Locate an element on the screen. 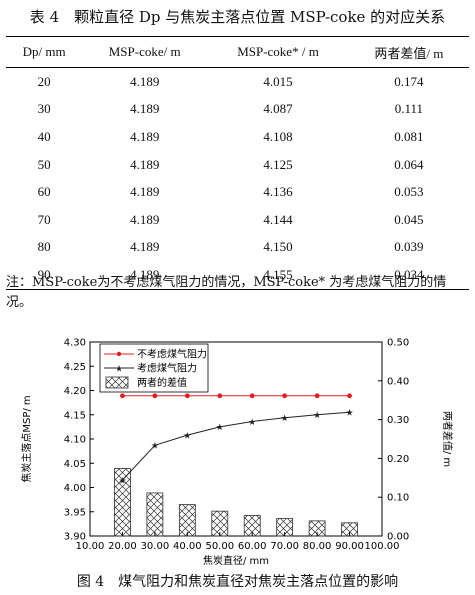  table-row: 80 4.189 4.150 0.039 is located at coordinates (237, 248).